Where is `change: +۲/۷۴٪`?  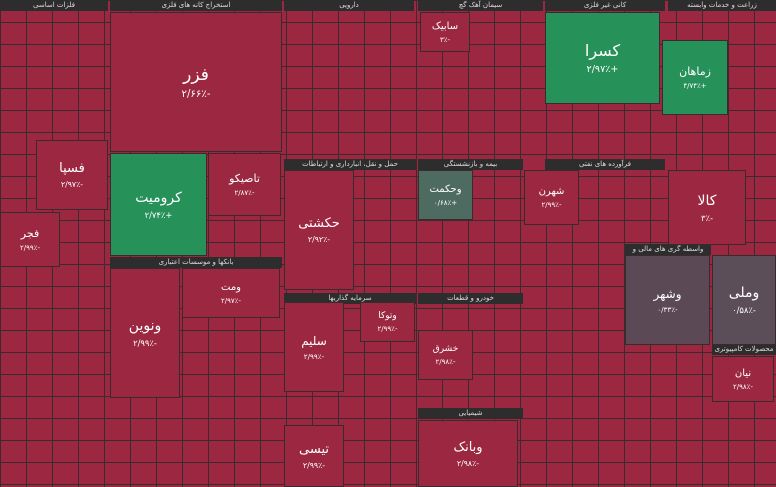
change: +۲/۷۴٪ is located at coordinates (158, 214).